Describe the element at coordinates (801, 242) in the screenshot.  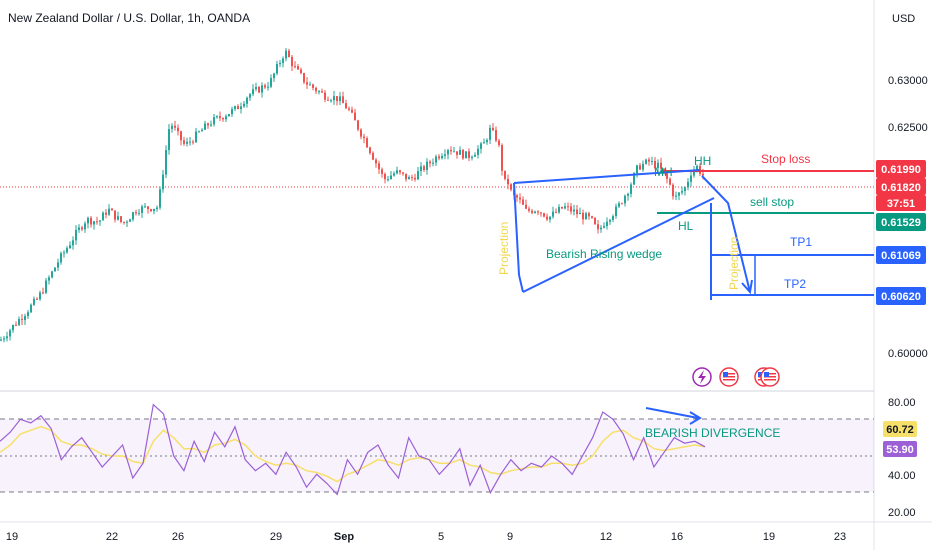
I see `tp1-label: TP1` at that location.